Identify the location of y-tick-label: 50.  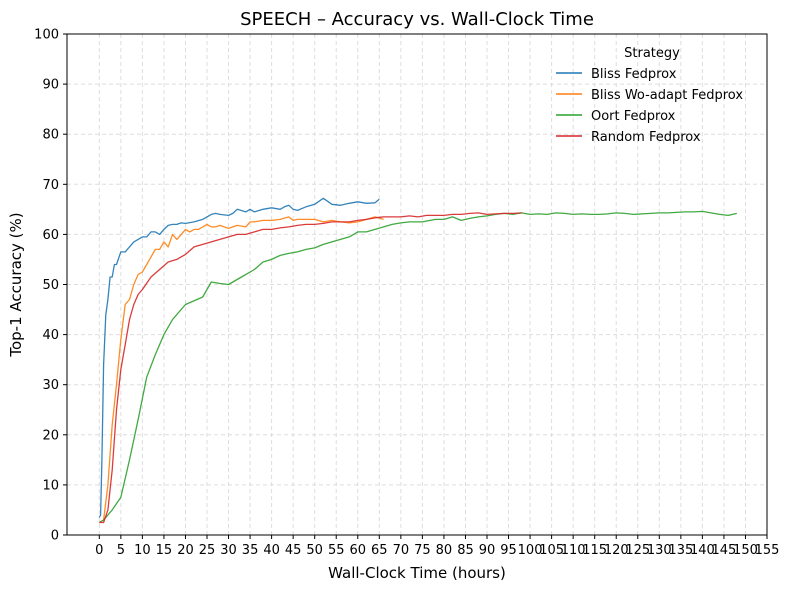
(50, 285).